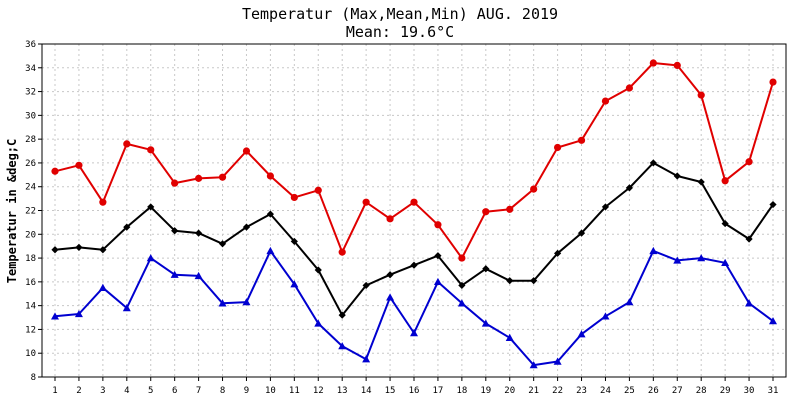 This screenshot has height=400, width=800. I want to click on x-tick-label: 28, so click(701, 391).